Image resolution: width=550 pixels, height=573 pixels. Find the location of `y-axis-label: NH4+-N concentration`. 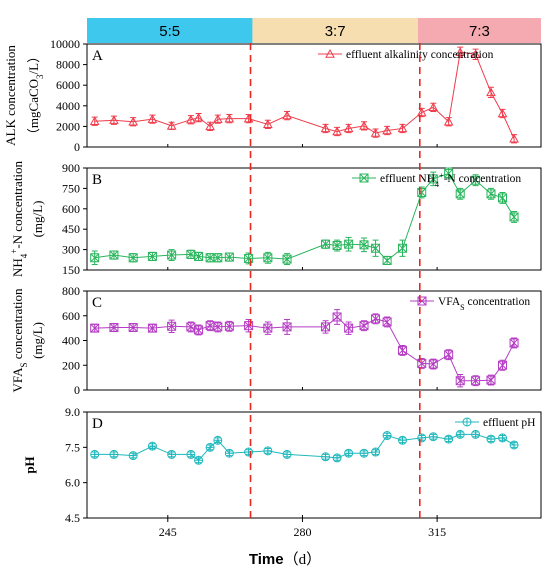

y-axis-label: NH4+-N concentration is located at coordinates (19, 218).